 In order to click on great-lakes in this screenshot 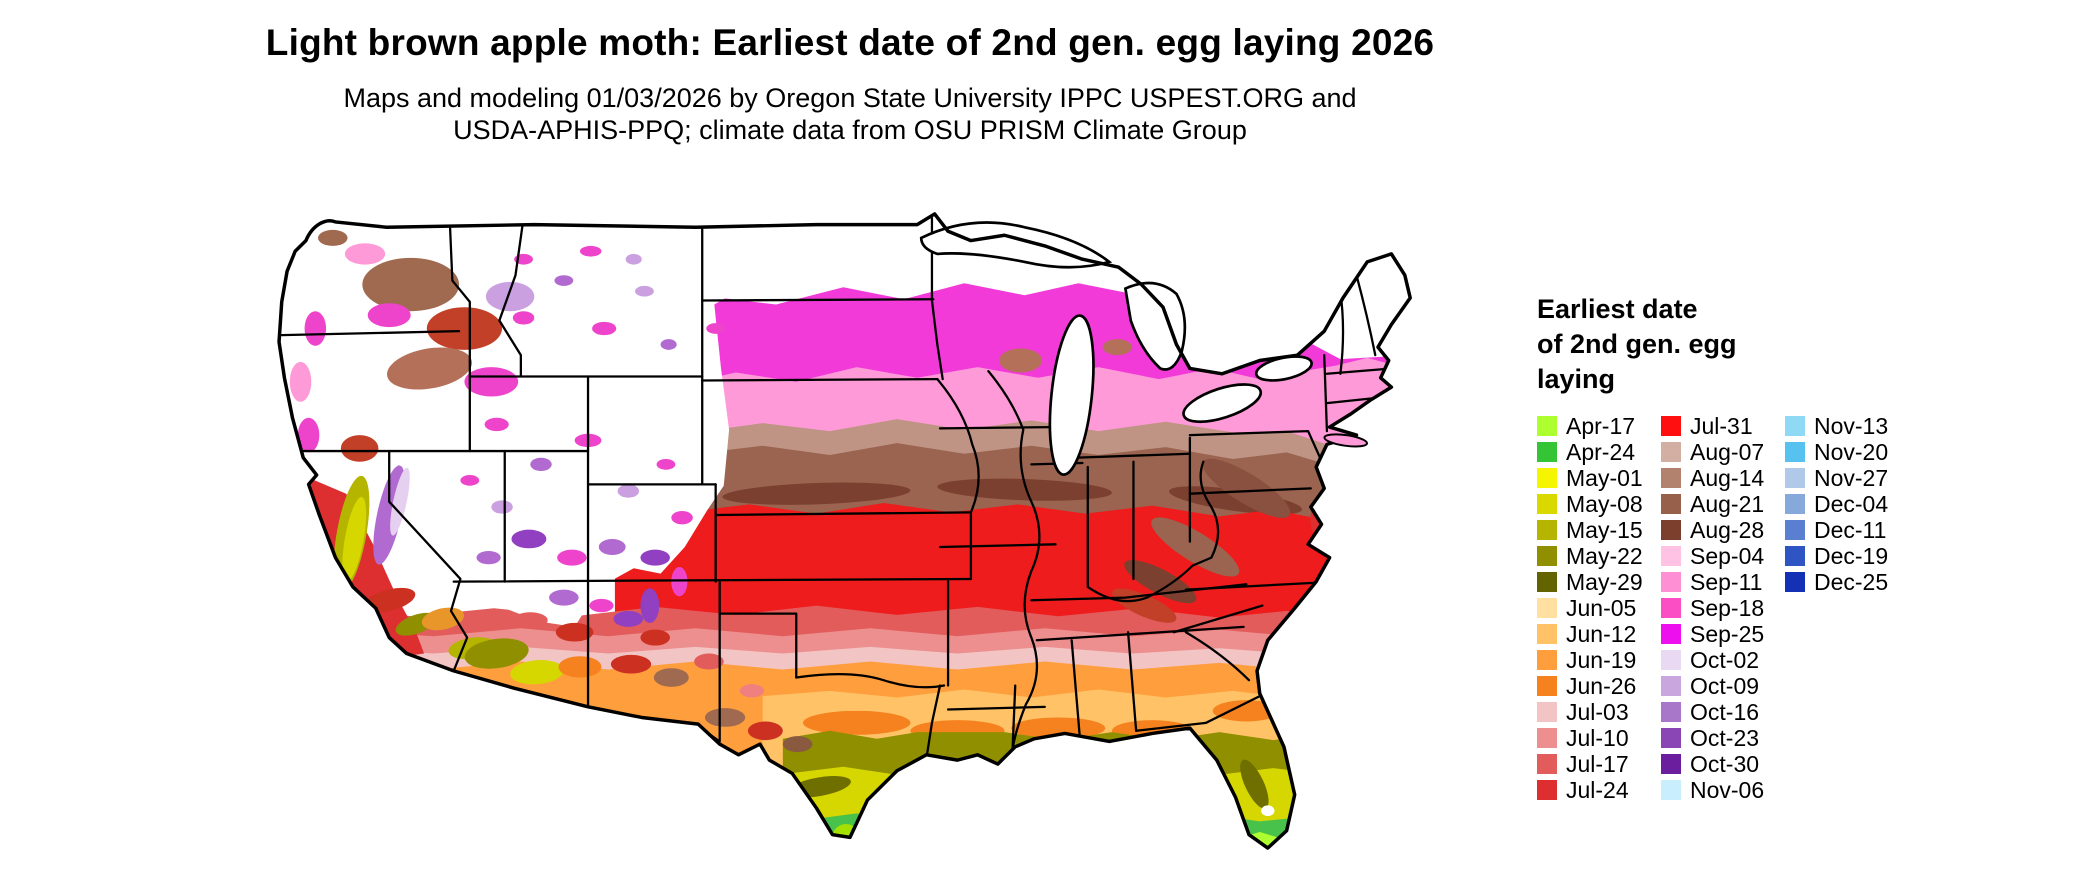, I will do `click(1116, 348)`.